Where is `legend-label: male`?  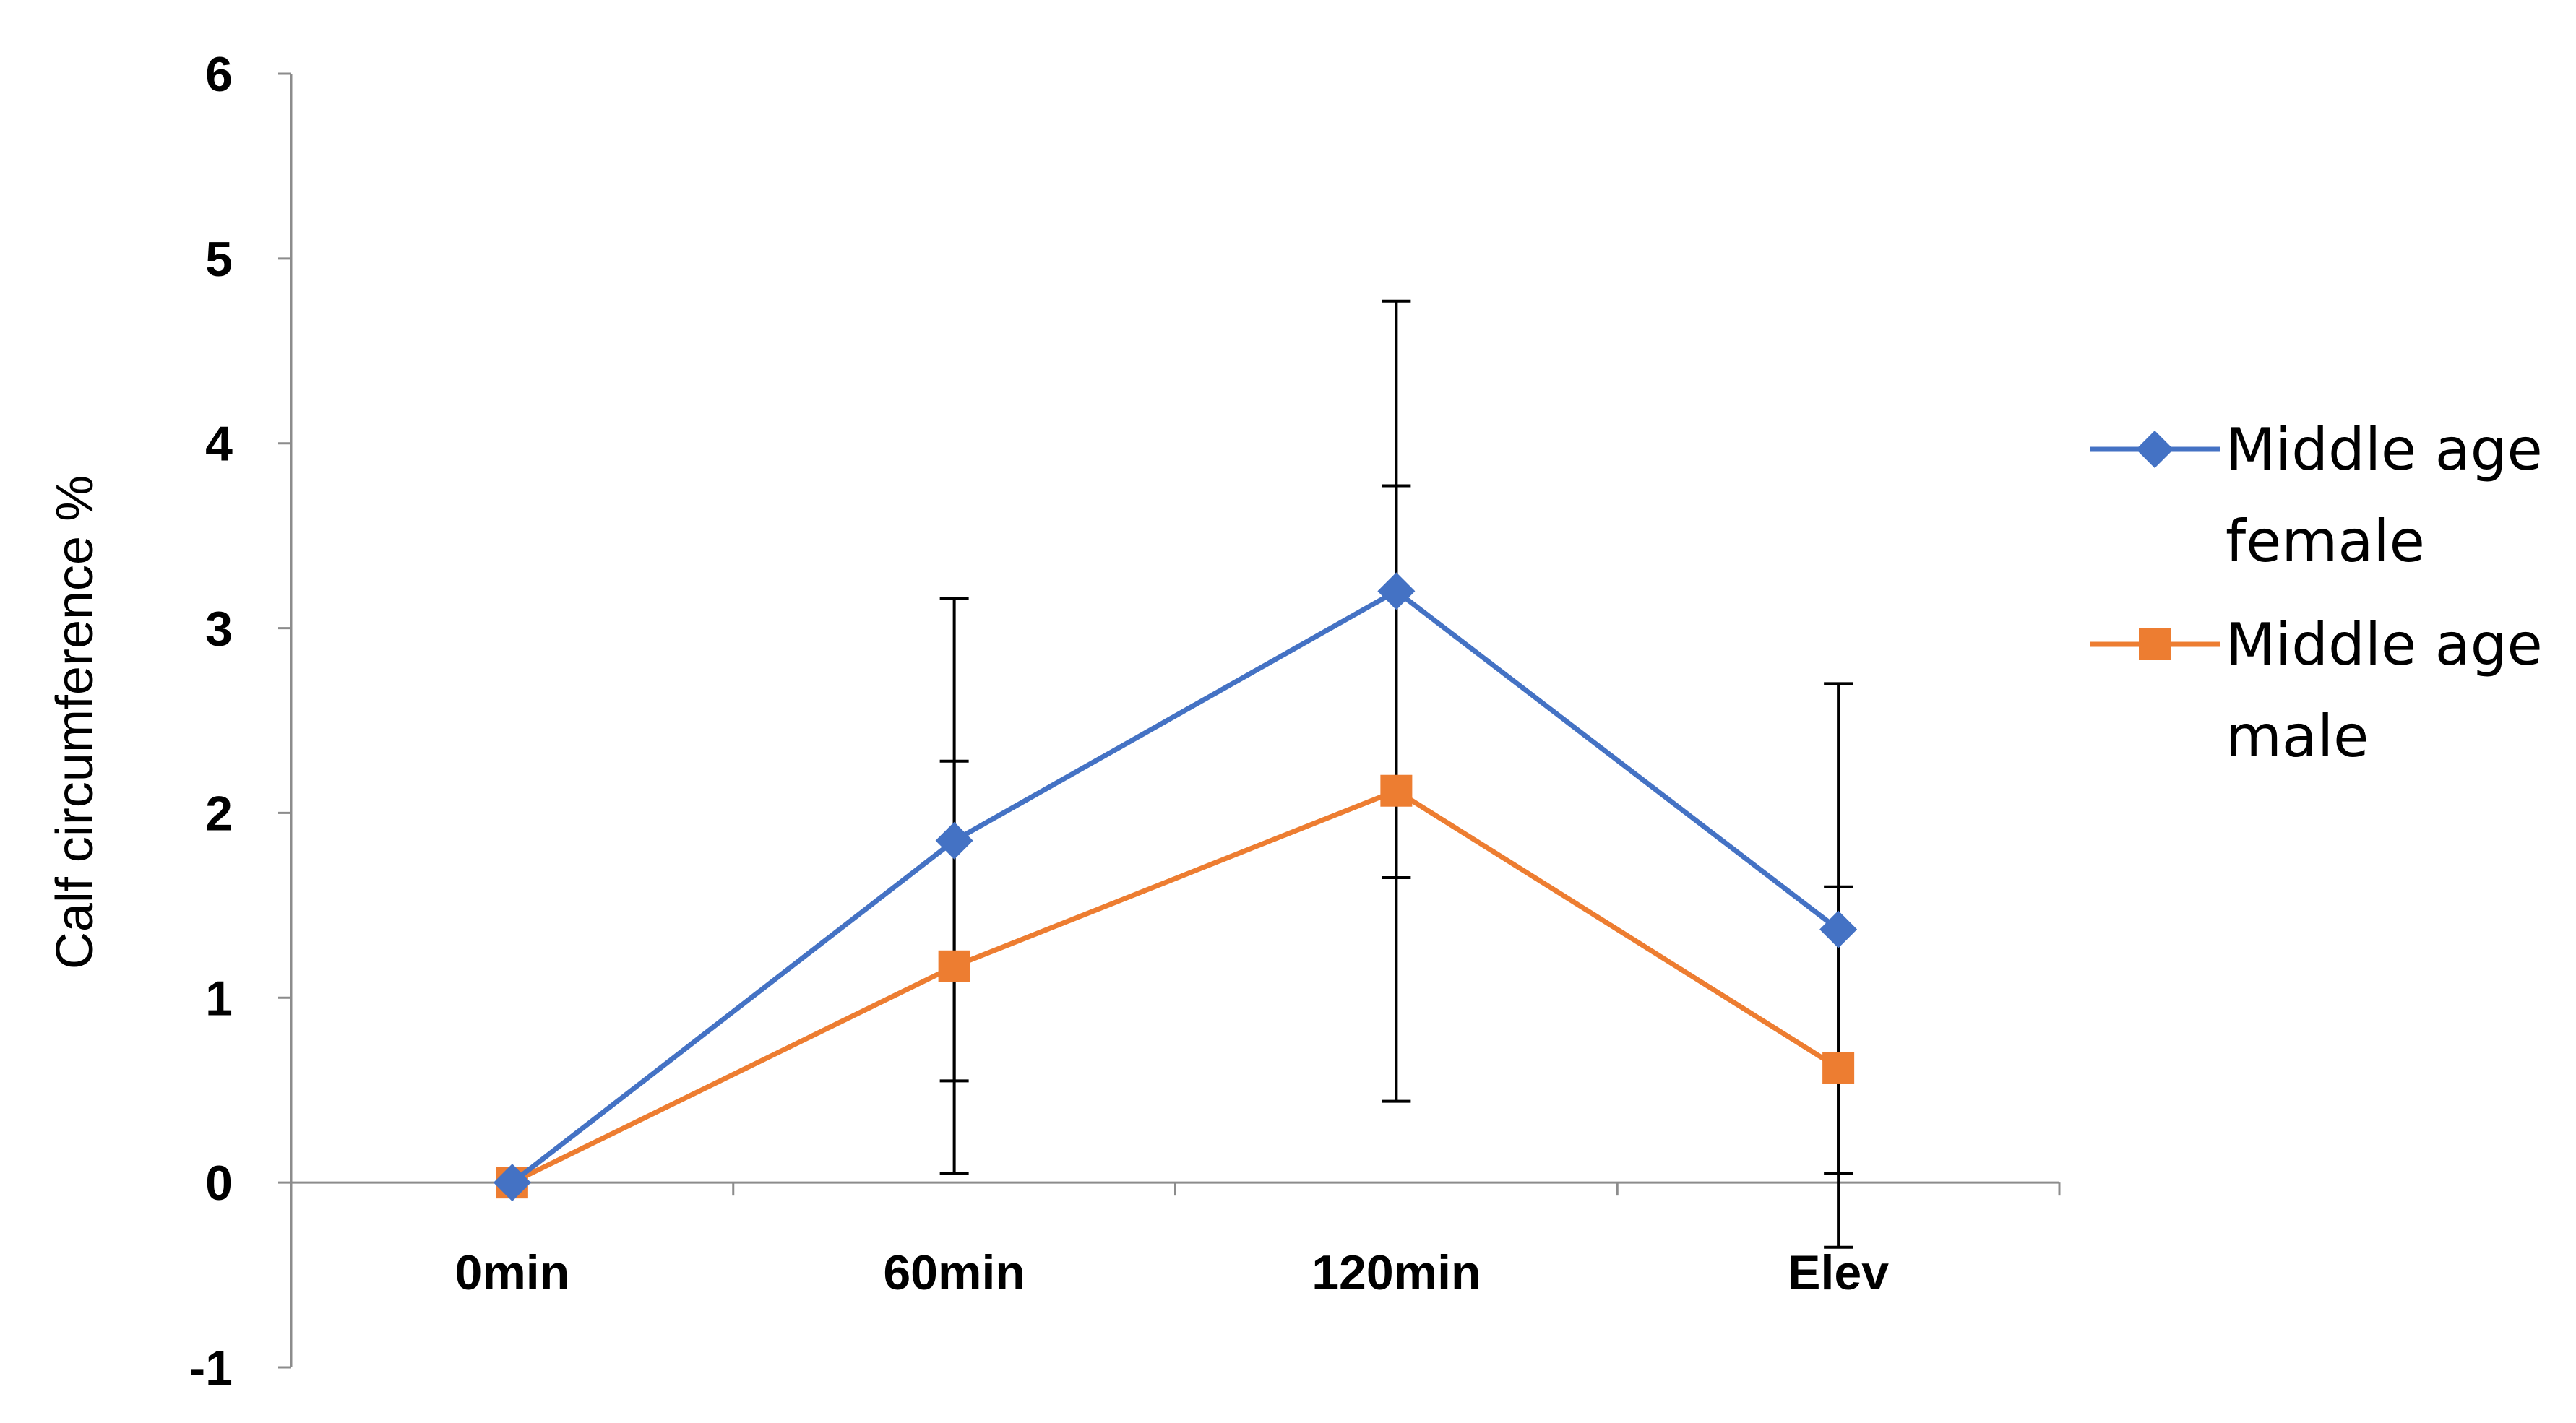
legend-label: male is located at coordinates (2297, 737).